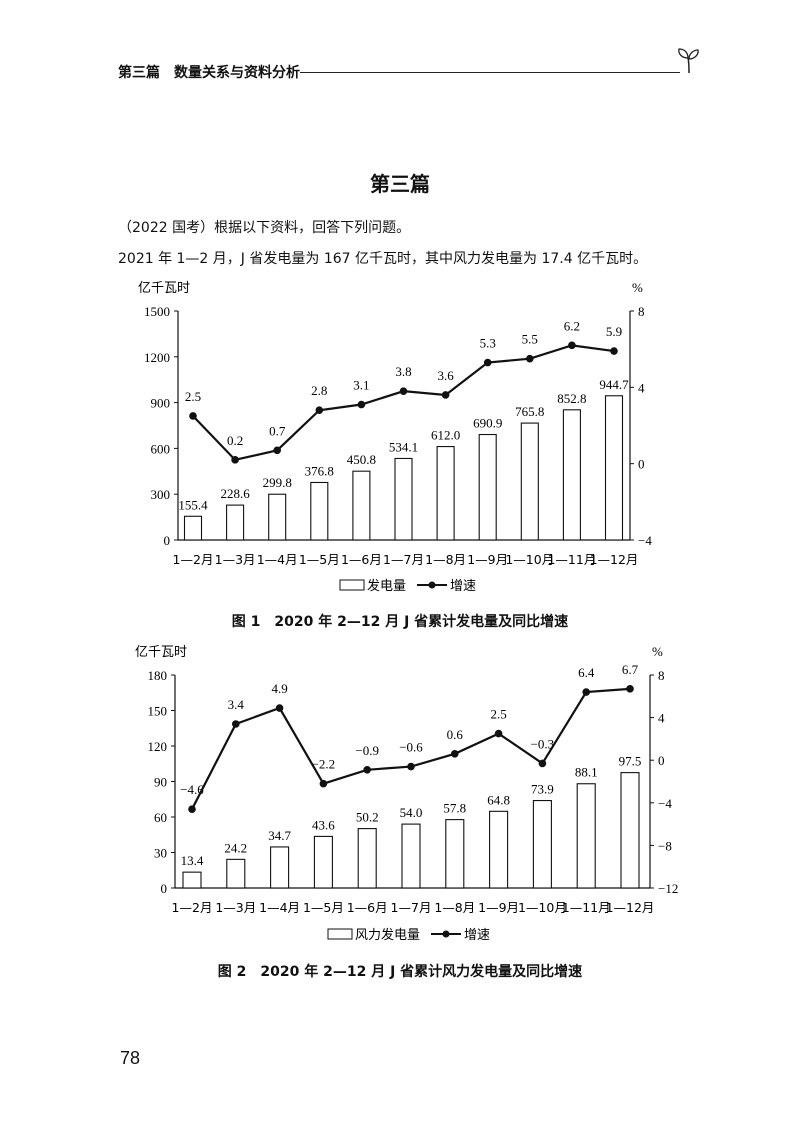  I want to click on chart-2-growth-label: 6.4, so click(586, 672).